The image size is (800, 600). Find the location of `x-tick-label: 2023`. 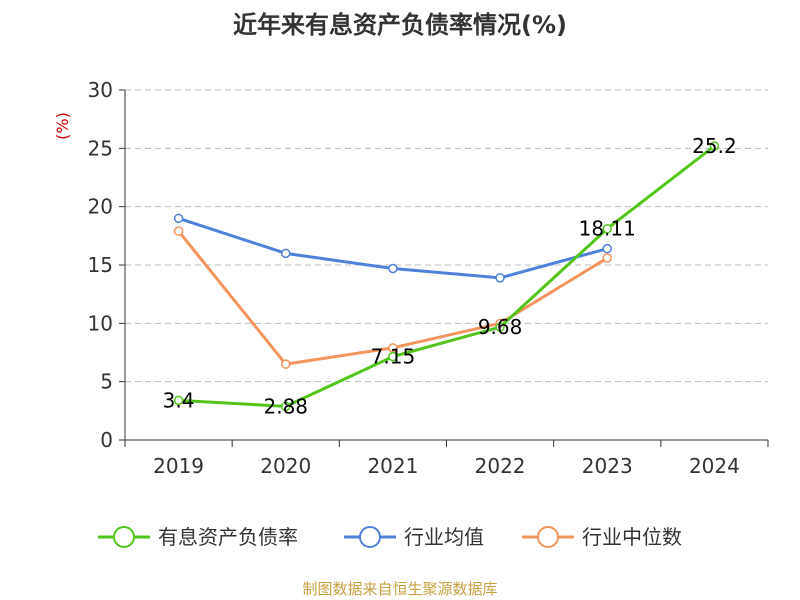

x-tick-label: 2023 is located at coordinates (607, 466).